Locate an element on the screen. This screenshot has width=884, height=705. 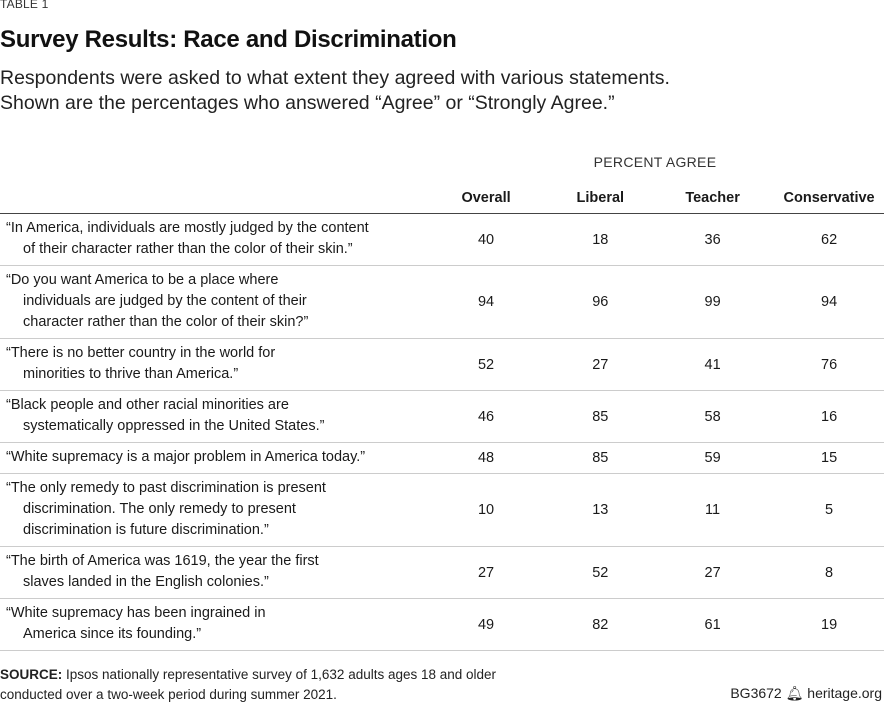
value-cell-overall: 40 is located at coordinates (486, 239).